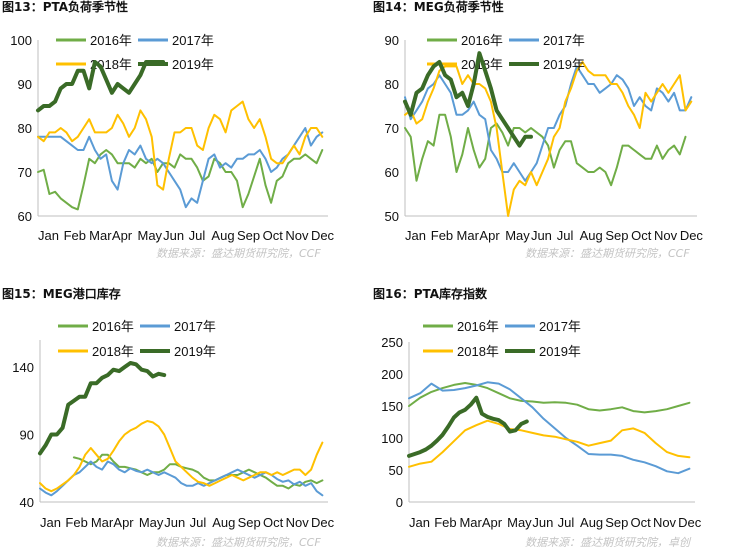 The height and width of the screenshot is (550, 742). Describe the element at coordinates (399, 502) in the screenshot. I see `y-tick-label: 0` at that location.